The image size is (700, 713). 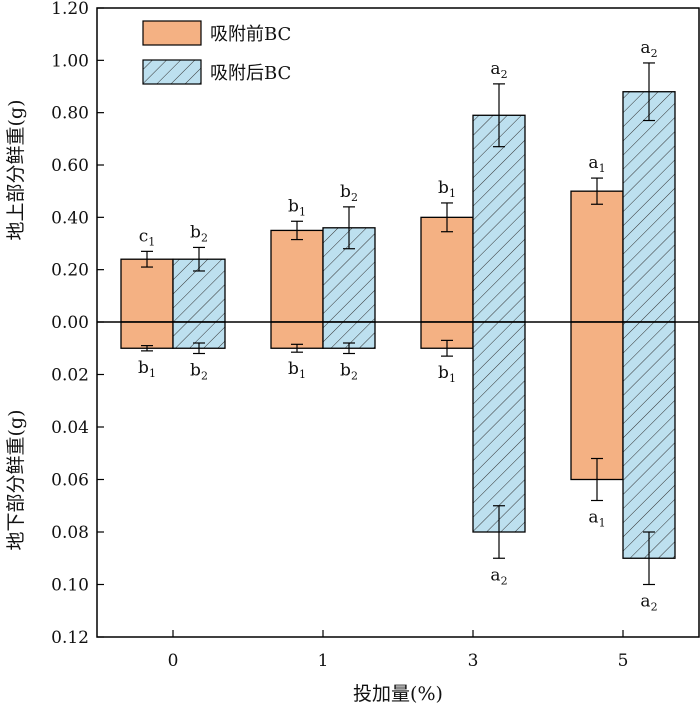 I want to click on sig-label-bottom-after-3: a2, so click(x=498, y=576).